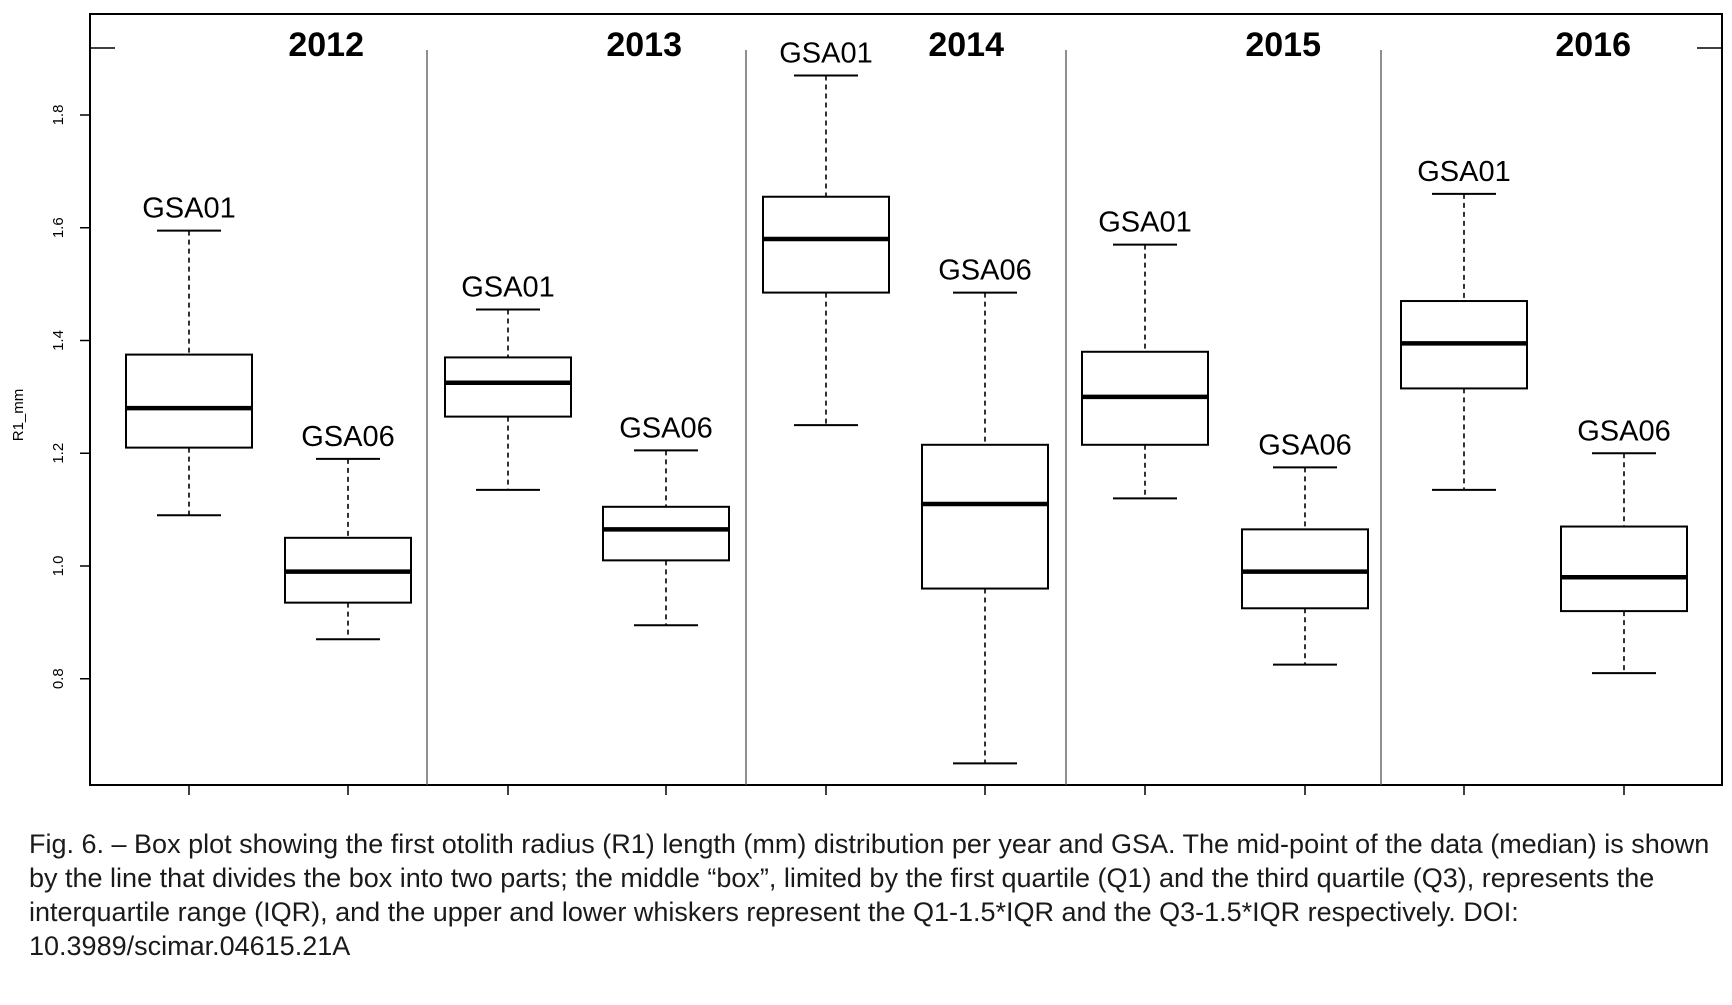 Image resolution: width=1732 pixels, height=1005 pixels. What do you see at coordinates (1464, 172) in the screenshot?
I see `group-label-2016-gsa01: GSA01` at bounding box center [1464, 172].